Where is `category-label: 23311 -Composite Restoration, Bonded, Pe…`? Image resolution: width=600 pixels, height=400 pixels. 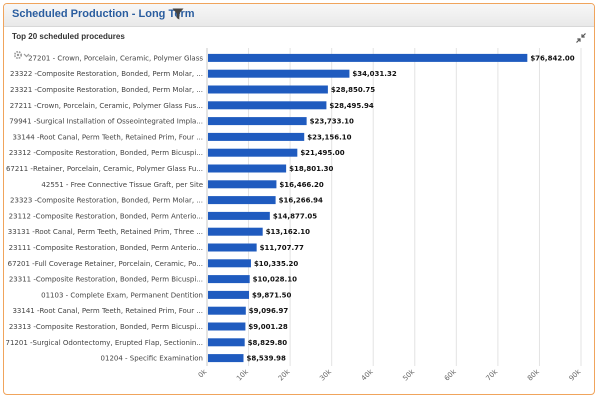
category-label: 23311 -Composite Restoration, Bonded, Pe… is located at coordinates (106, 280).